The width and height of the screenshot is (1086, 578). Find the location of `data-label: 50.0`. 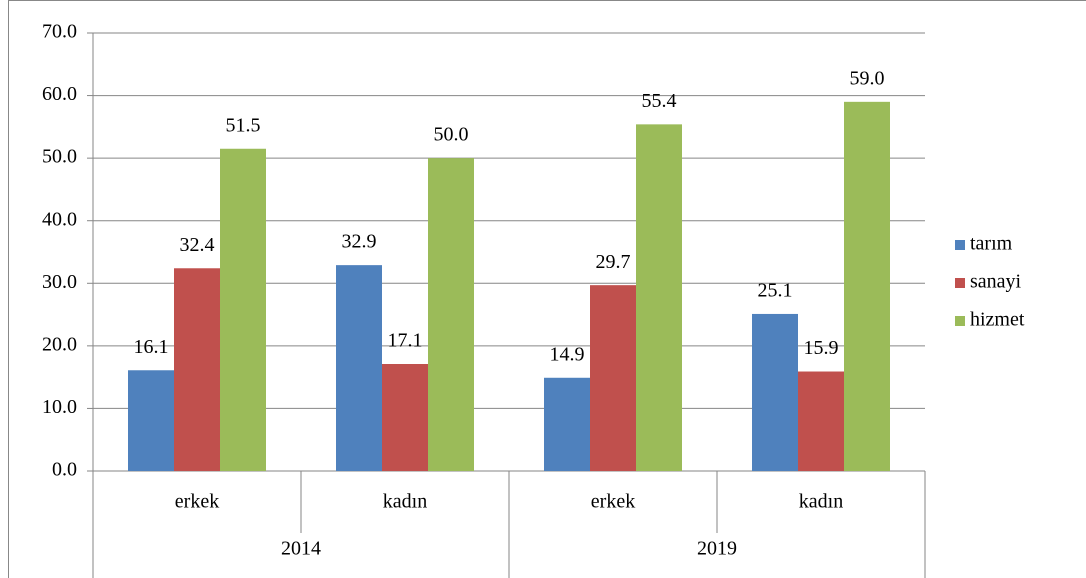

data-label: 50.0 is located at coordinates (451, 135).